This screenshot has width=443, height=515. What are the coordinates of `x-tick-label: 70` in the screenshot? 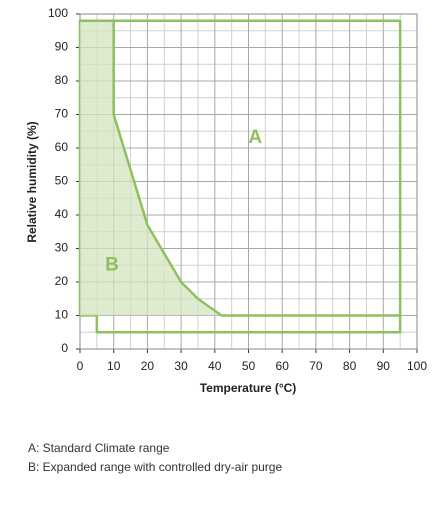 It's located at (316, 366).